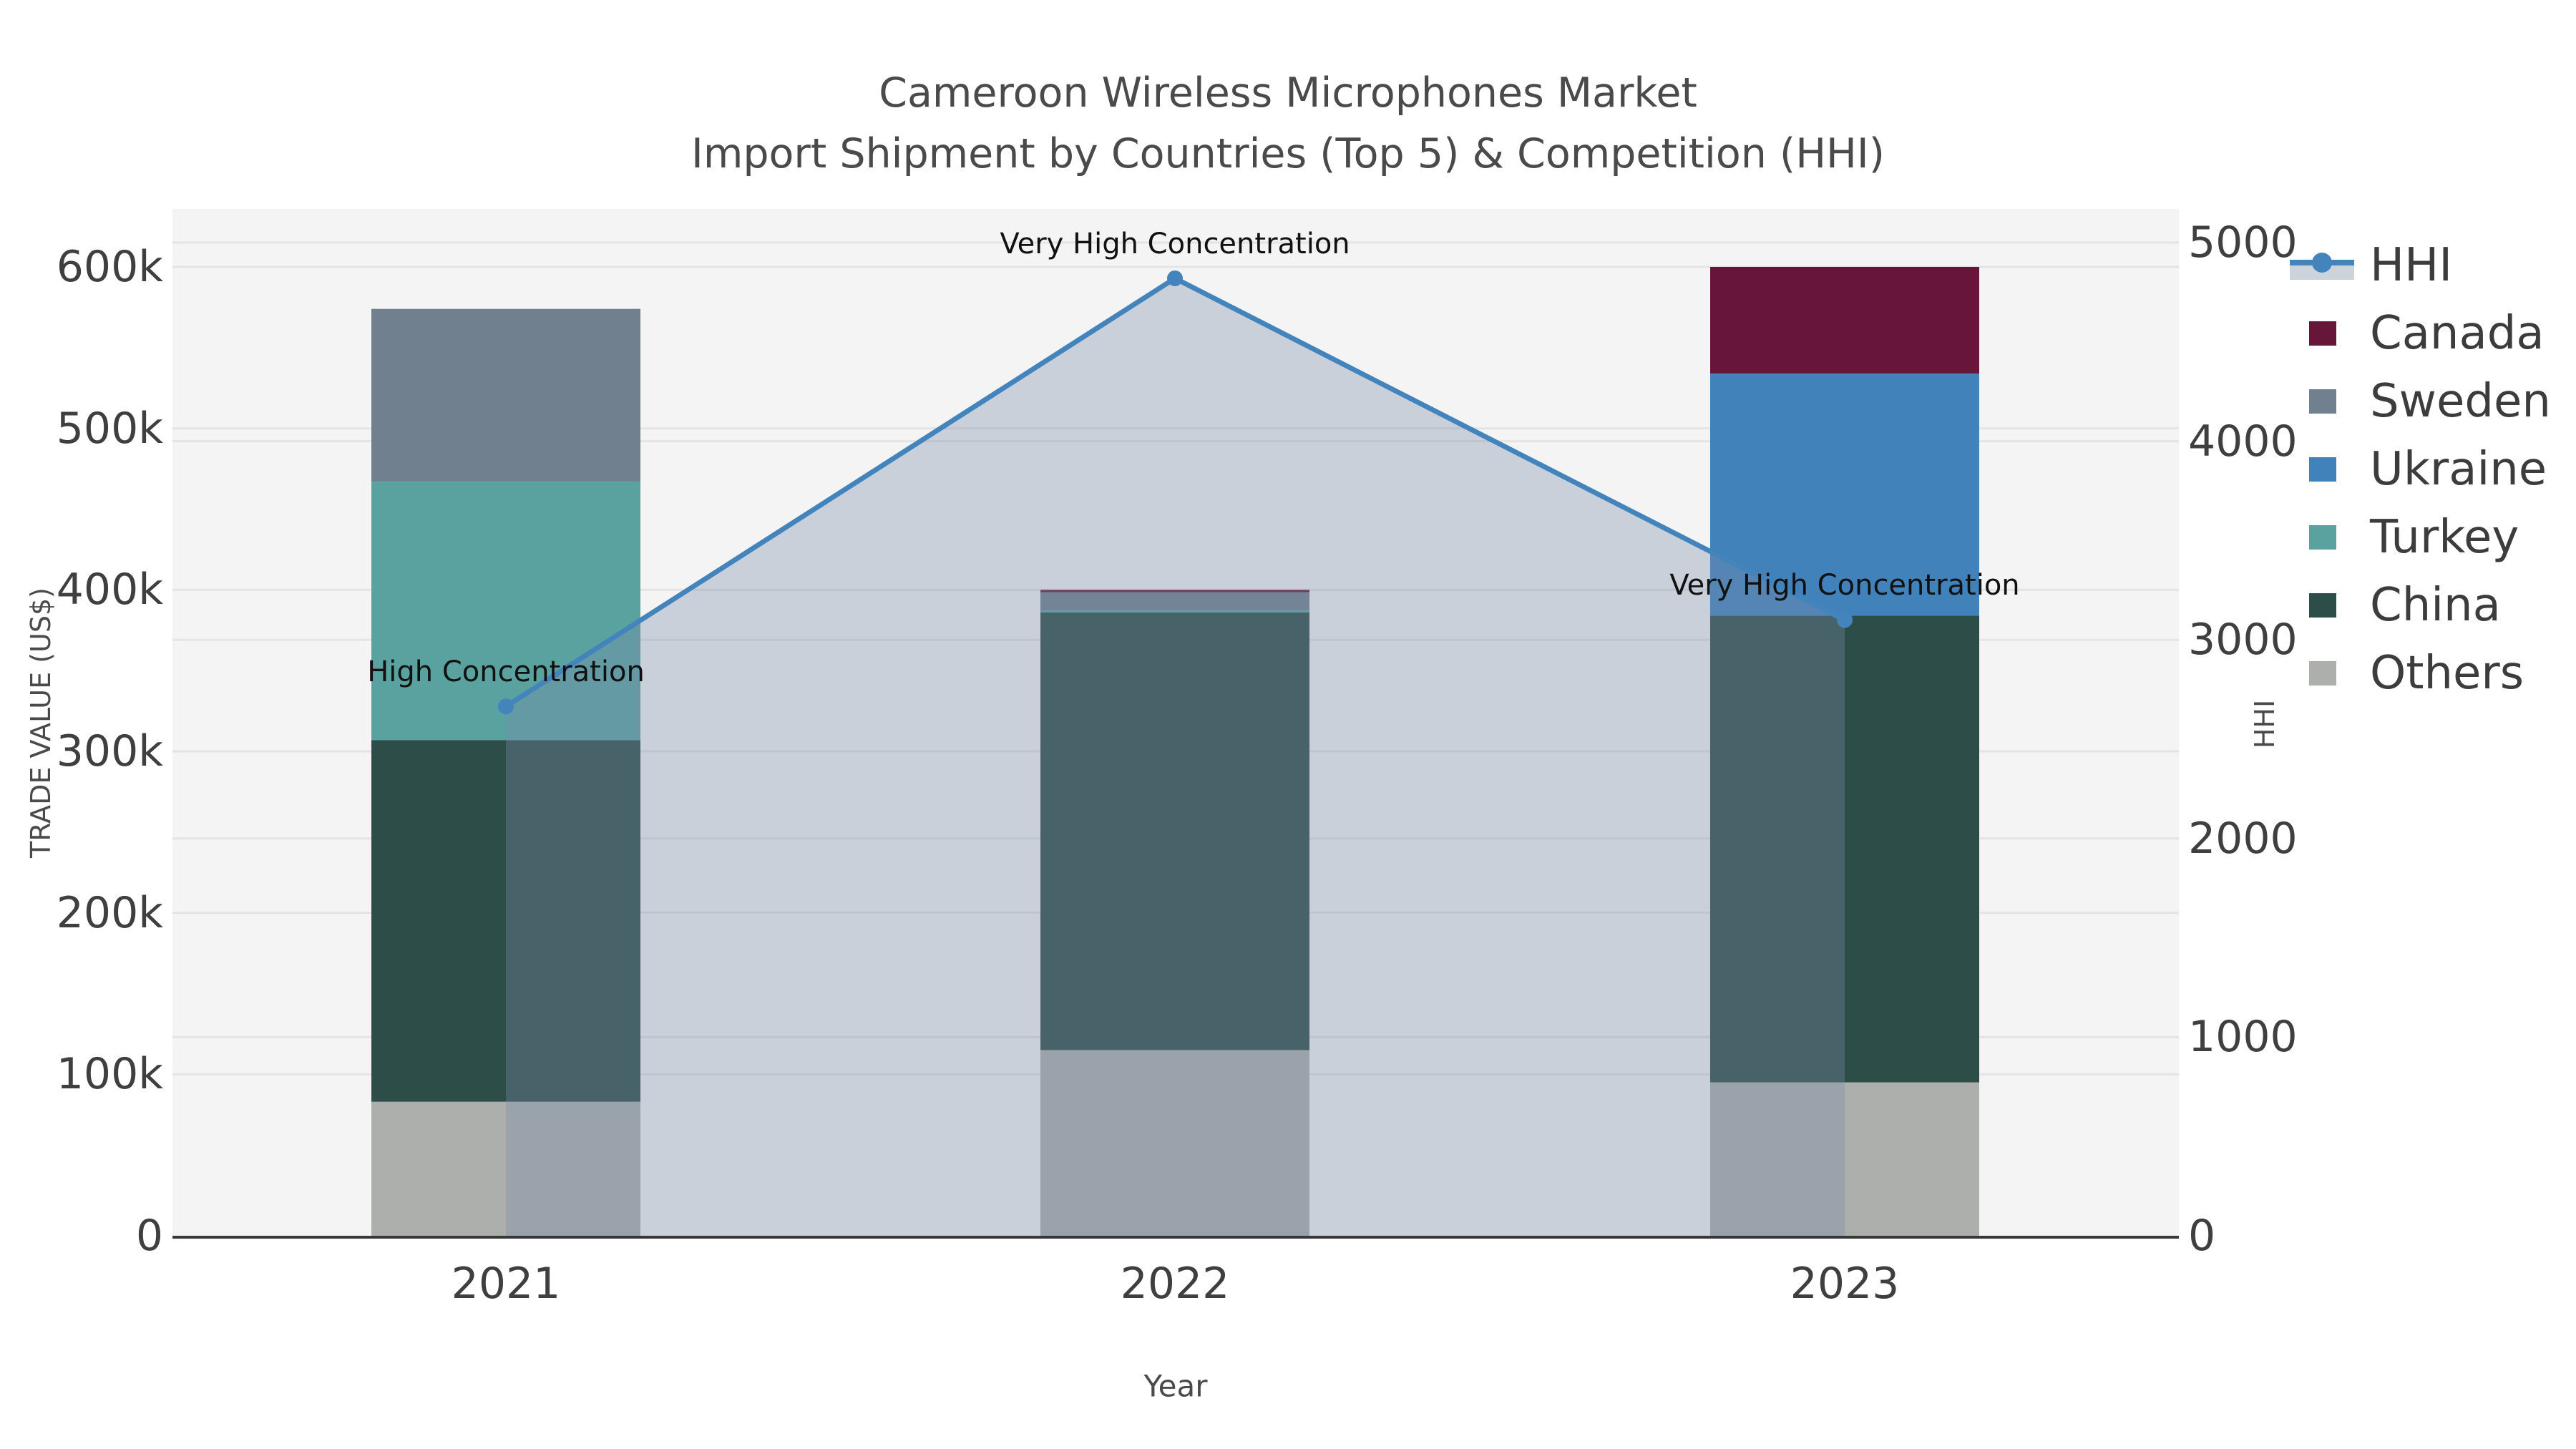  Describe the element at coordinates (2322, 469) in the screenshot. I see `legend-swatch-ukraine` at that location.